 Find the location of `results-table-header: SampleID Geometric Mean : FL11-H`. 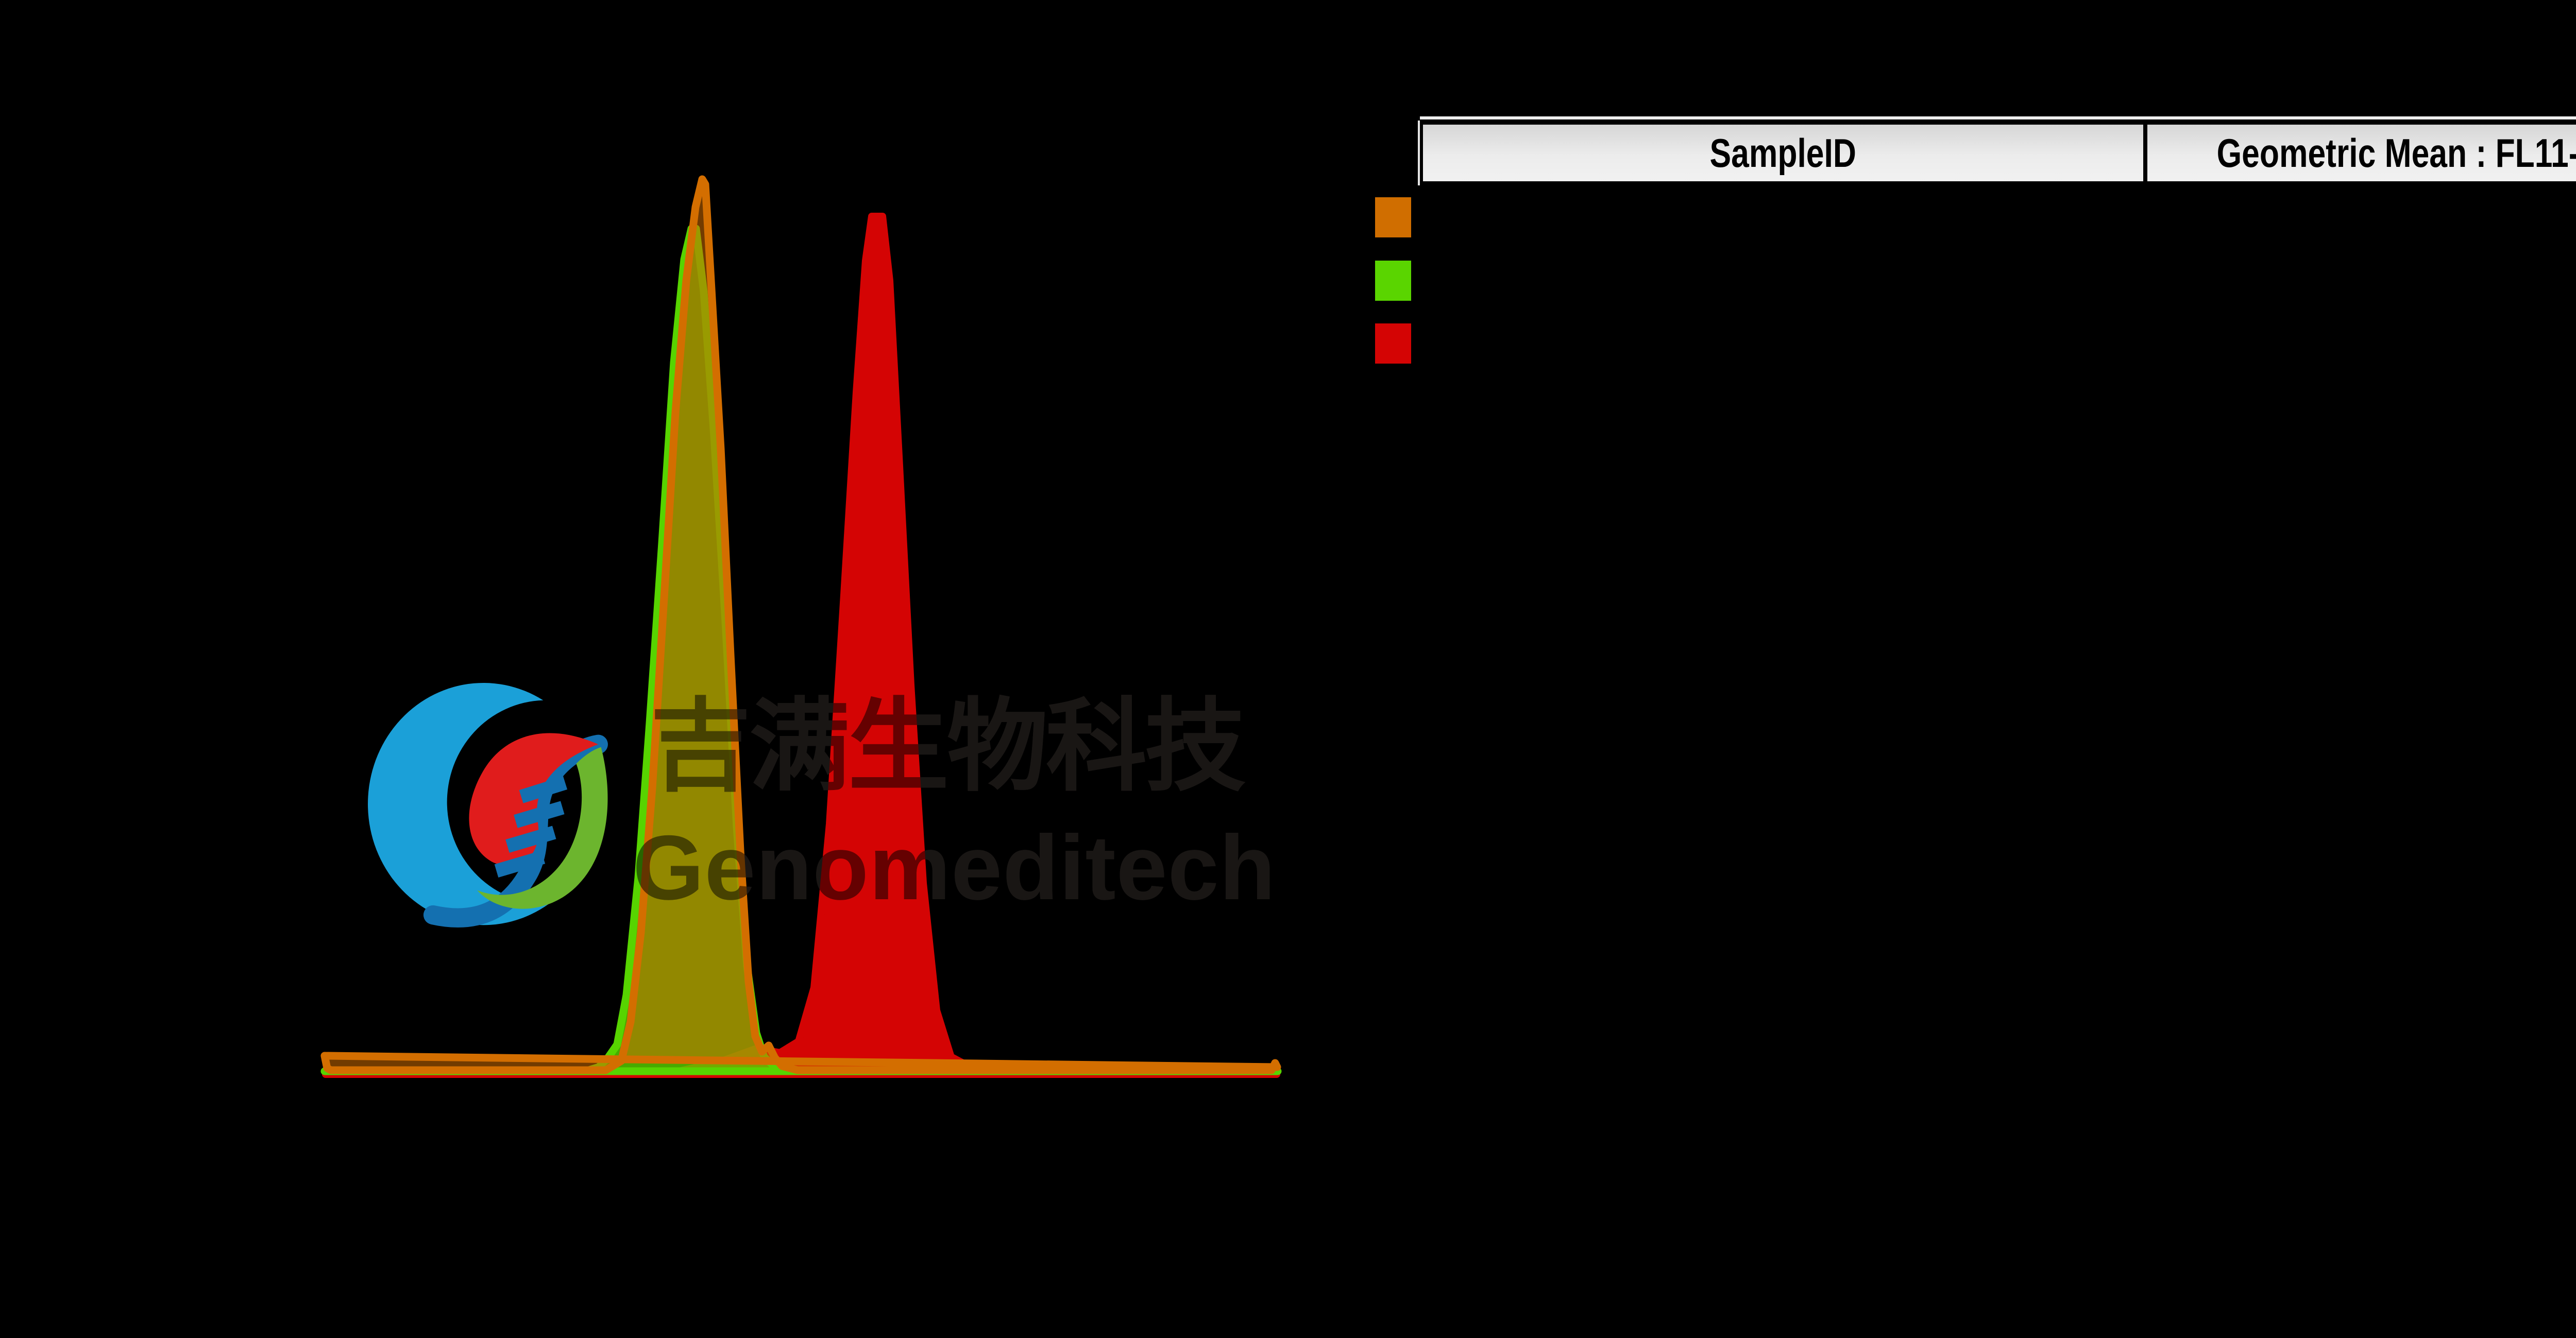

results-table-header: SampleID Geometric Mean : FL11-H is located at coordinates (1998, 153).